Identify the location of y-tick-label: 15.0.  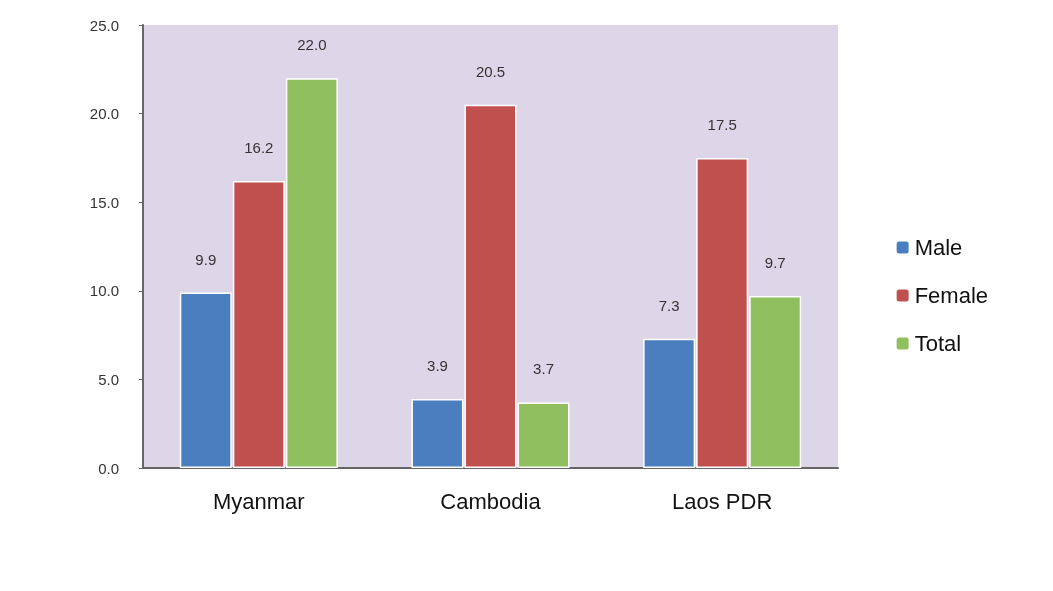
(104, 202).